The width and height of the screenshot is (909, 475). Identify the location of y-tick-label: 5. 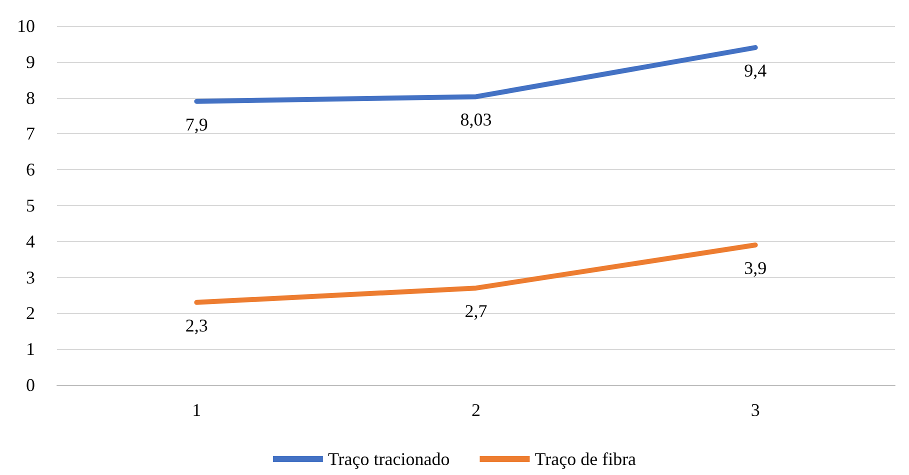
(30, 206).